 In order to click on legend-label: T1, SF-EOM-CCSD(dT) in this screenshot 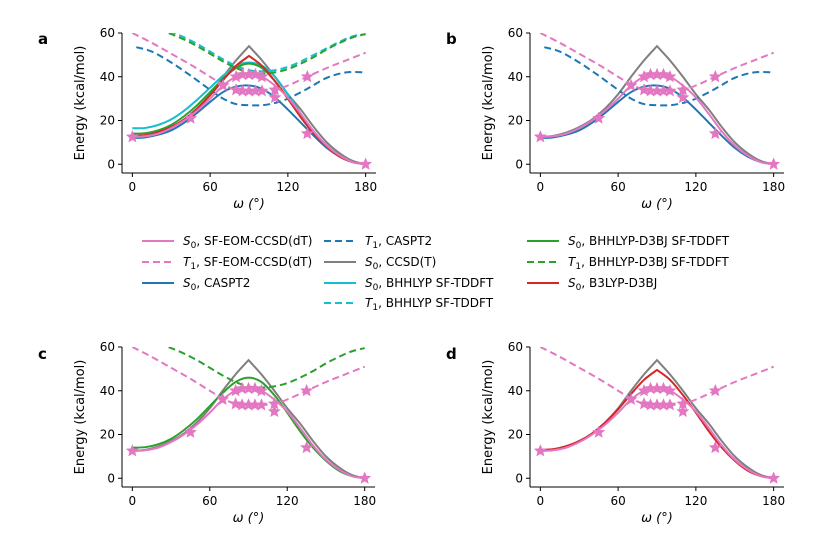, I will do `click(247, 263)`.